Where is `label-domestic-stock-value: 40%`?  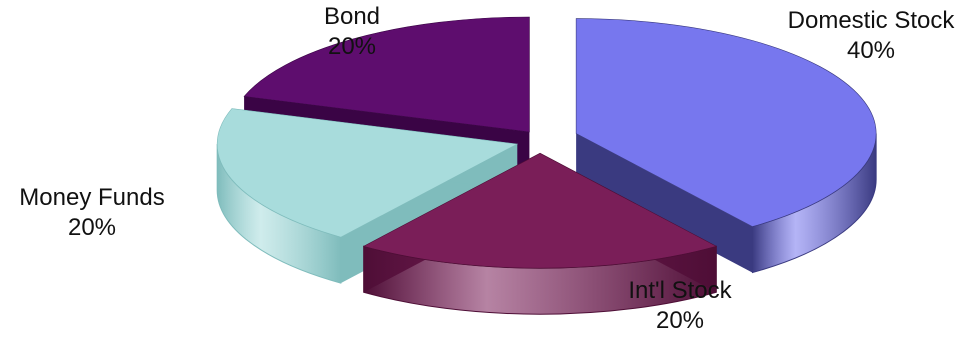 label-domestic-stock-value: 40% is located at coordinates (871, 50).